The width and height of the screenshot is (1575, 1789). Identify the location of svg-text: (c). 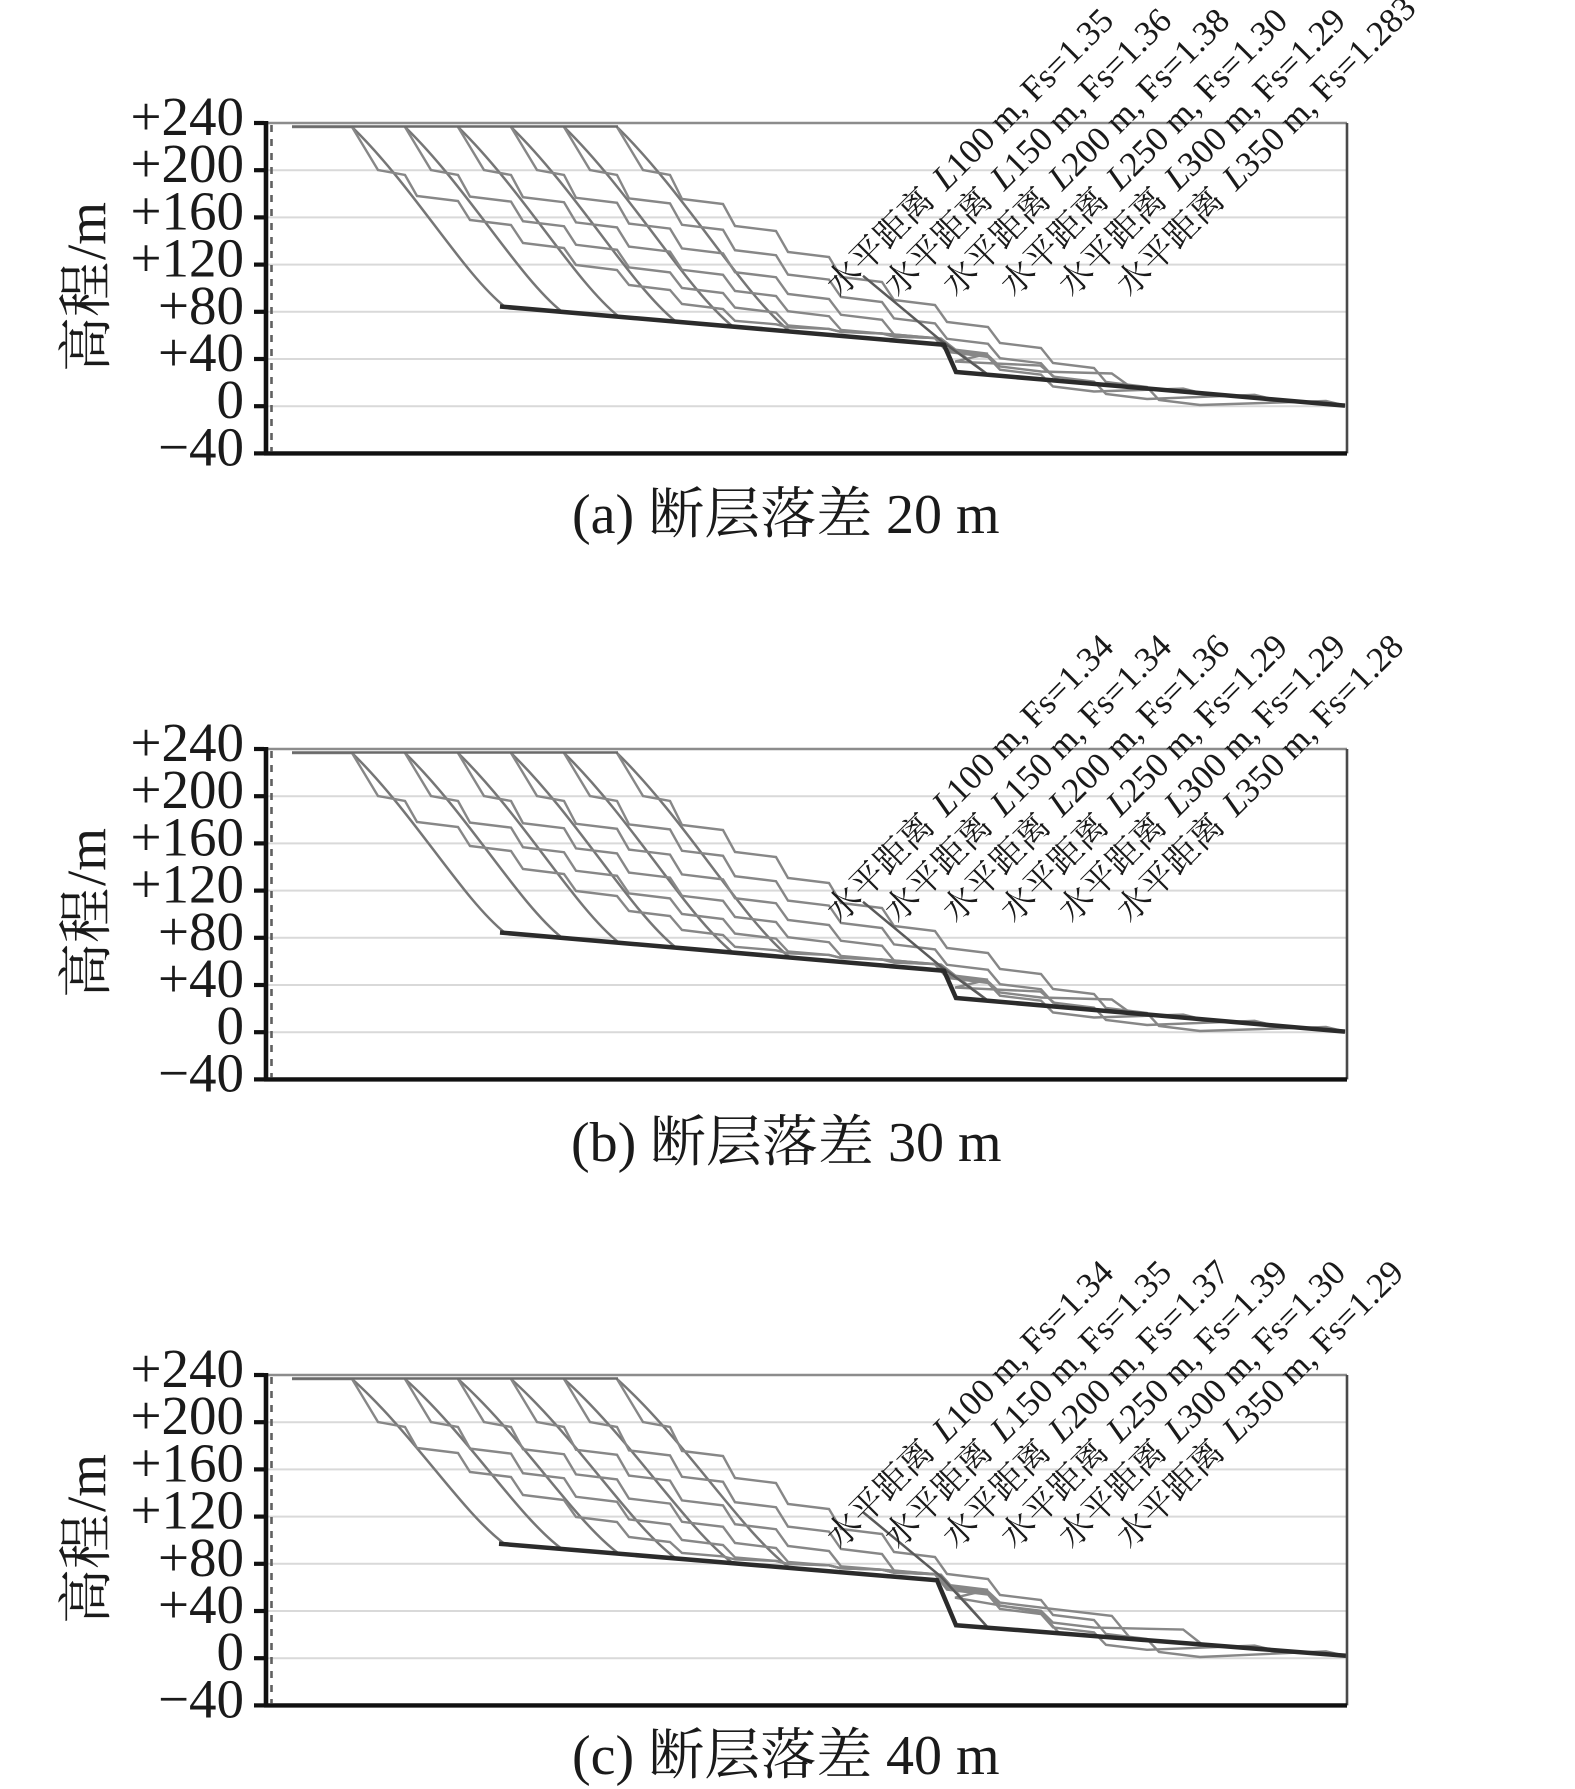
(603, 1756).